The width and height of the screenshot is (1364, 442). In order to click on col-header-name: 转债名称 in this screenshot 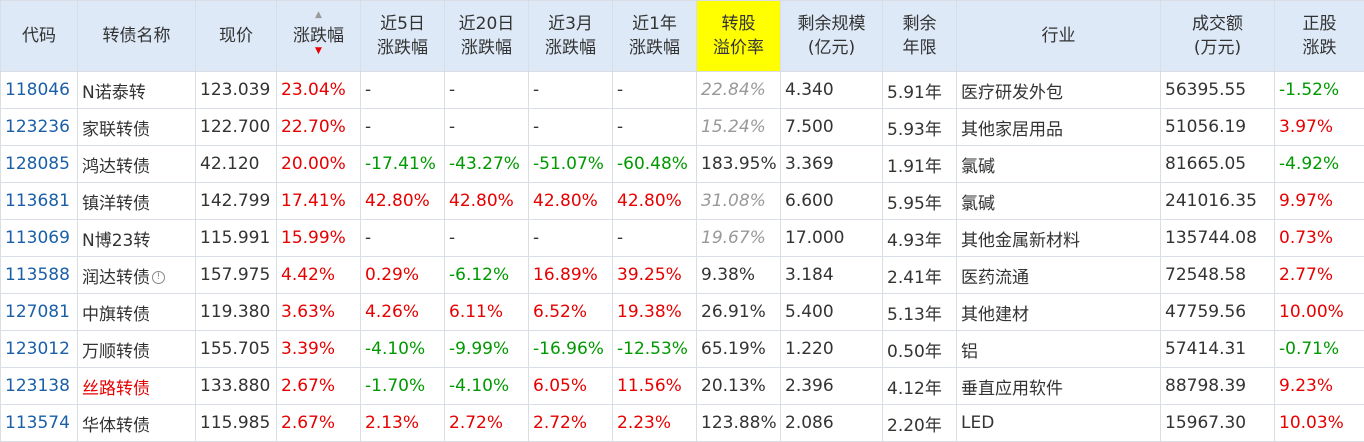, I will do `click(137, 36)`.